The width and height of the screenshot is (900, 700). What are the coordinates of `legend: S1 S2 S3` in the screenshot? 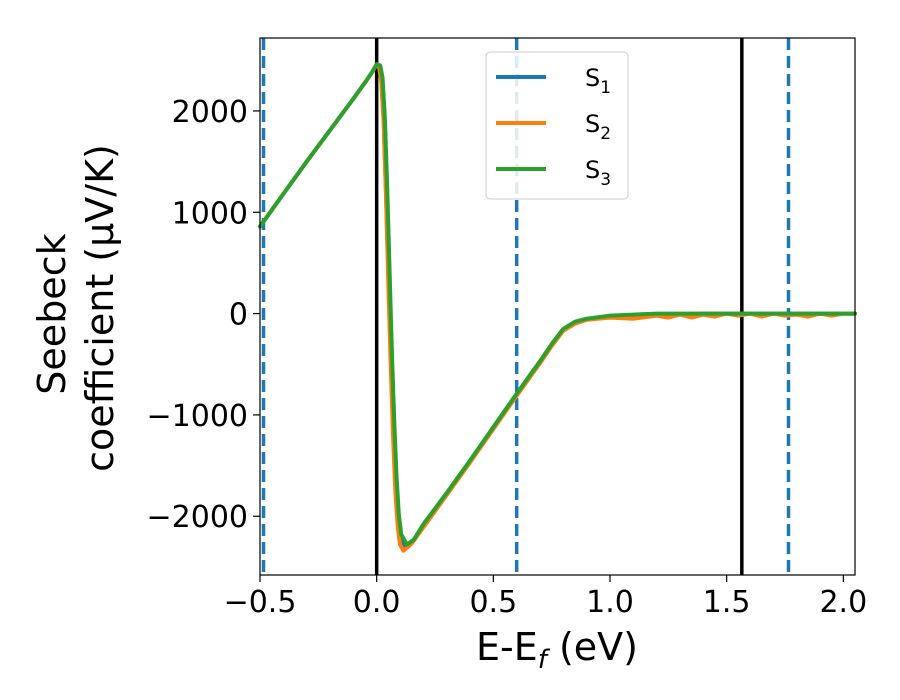 It's located at (557, 125).